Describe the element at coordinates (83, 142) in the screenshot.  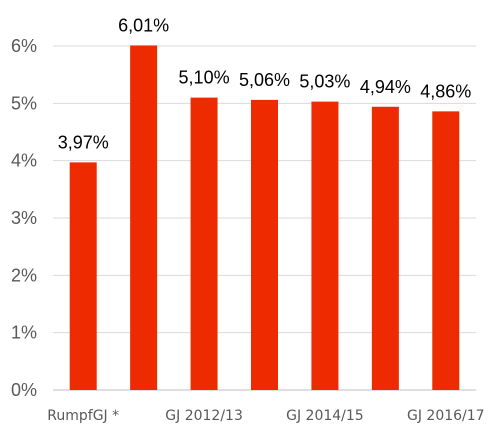
I see `data-label: 3,97%` at that location.